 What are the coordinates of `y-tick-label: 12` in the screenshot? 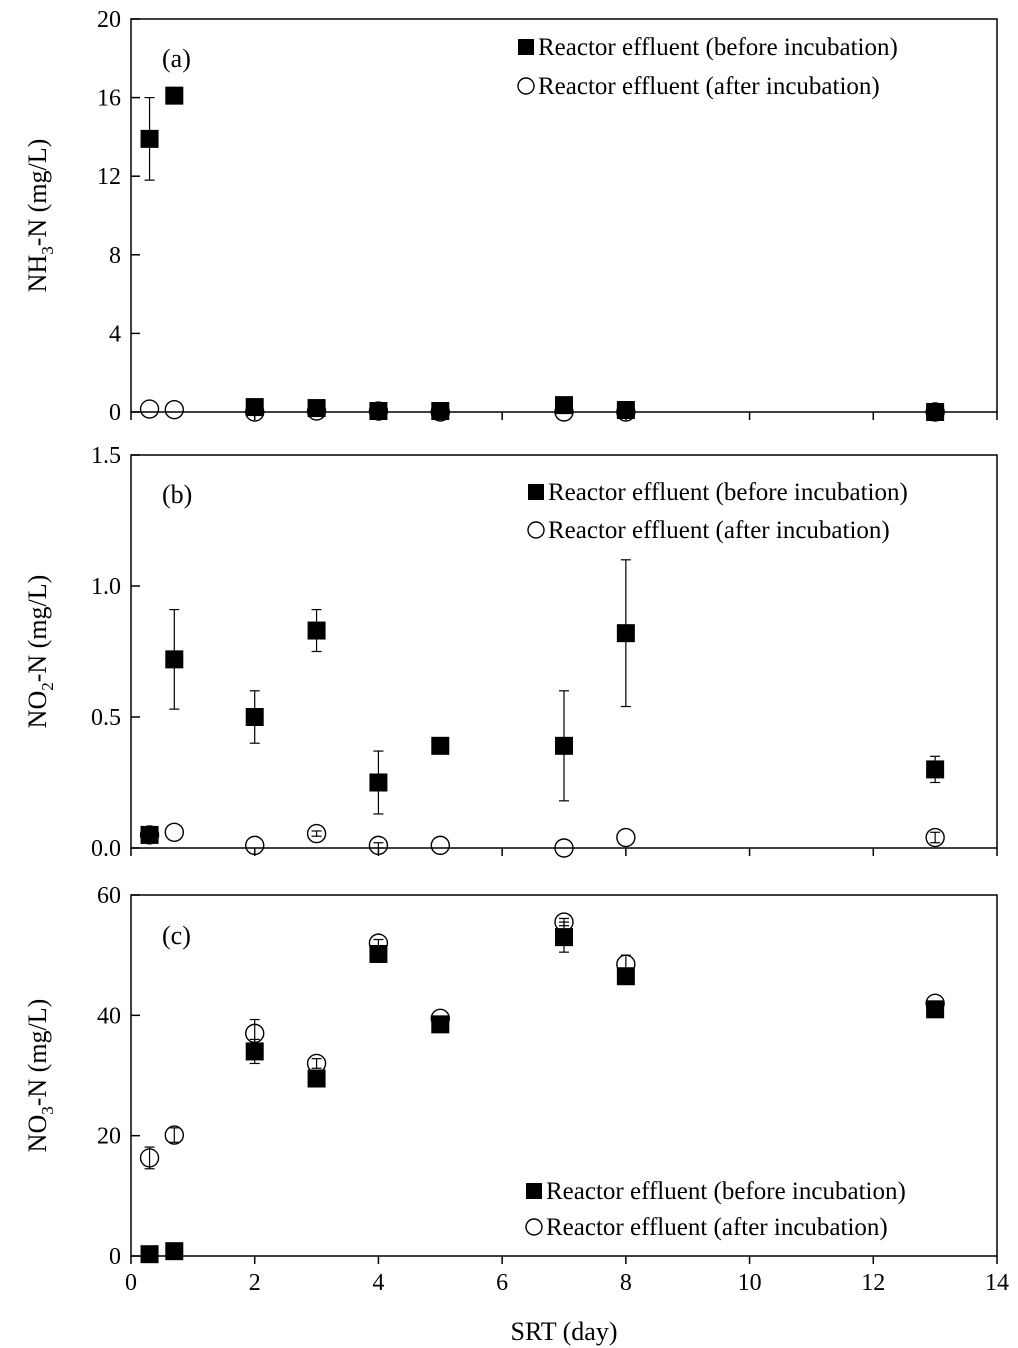 It's located at (109, 177).